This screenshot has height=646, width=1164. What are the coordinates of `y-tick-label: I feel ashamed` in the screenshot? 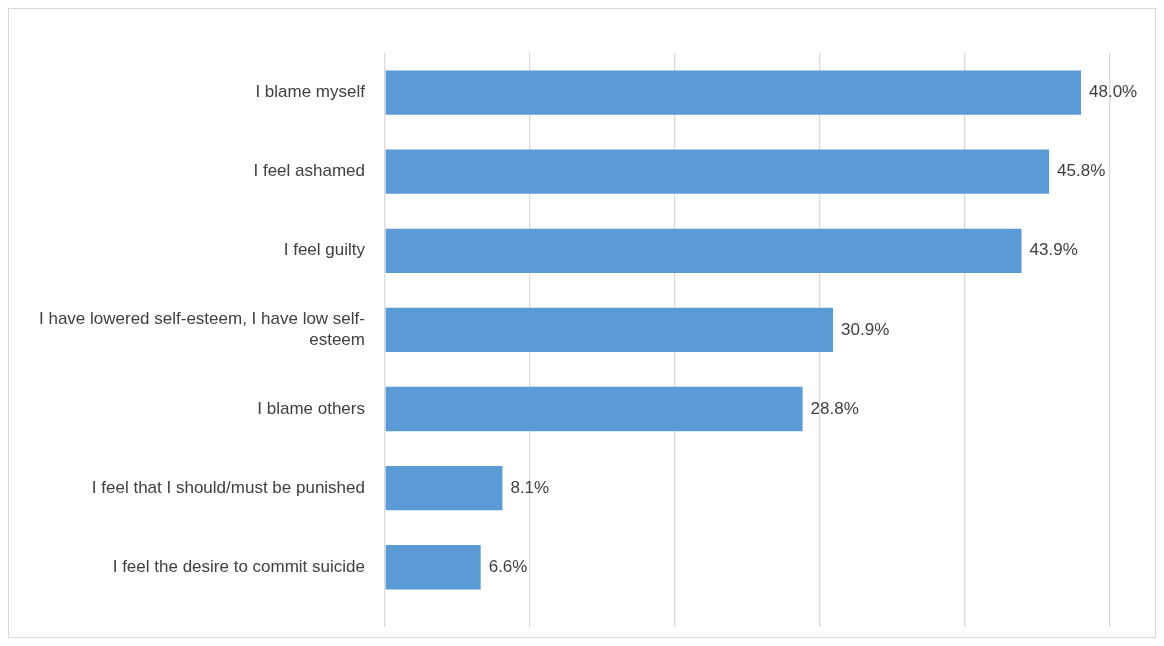 It's located at (309, 171).